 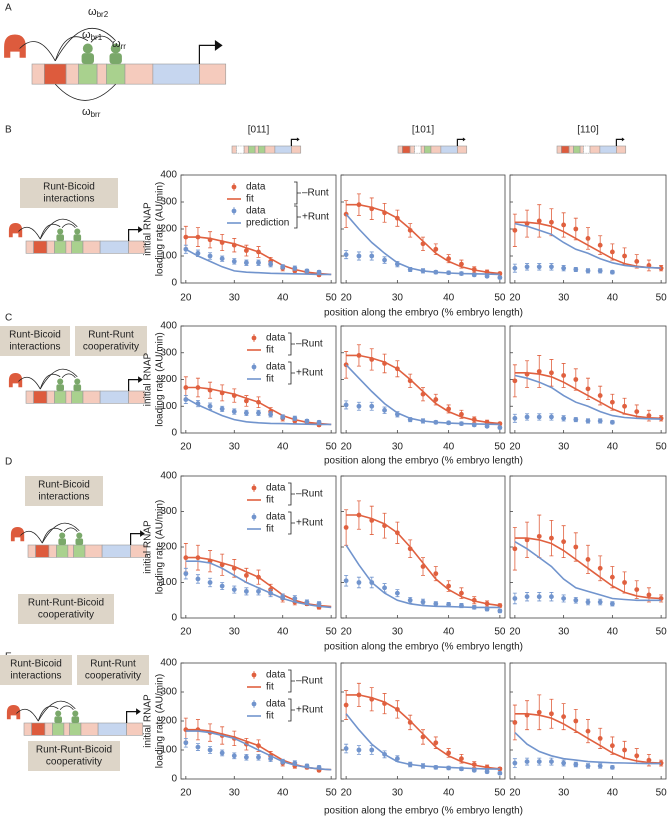 I want to click on concept-text: Runt-Runt-Bicoid, so click(x=66, y=603).